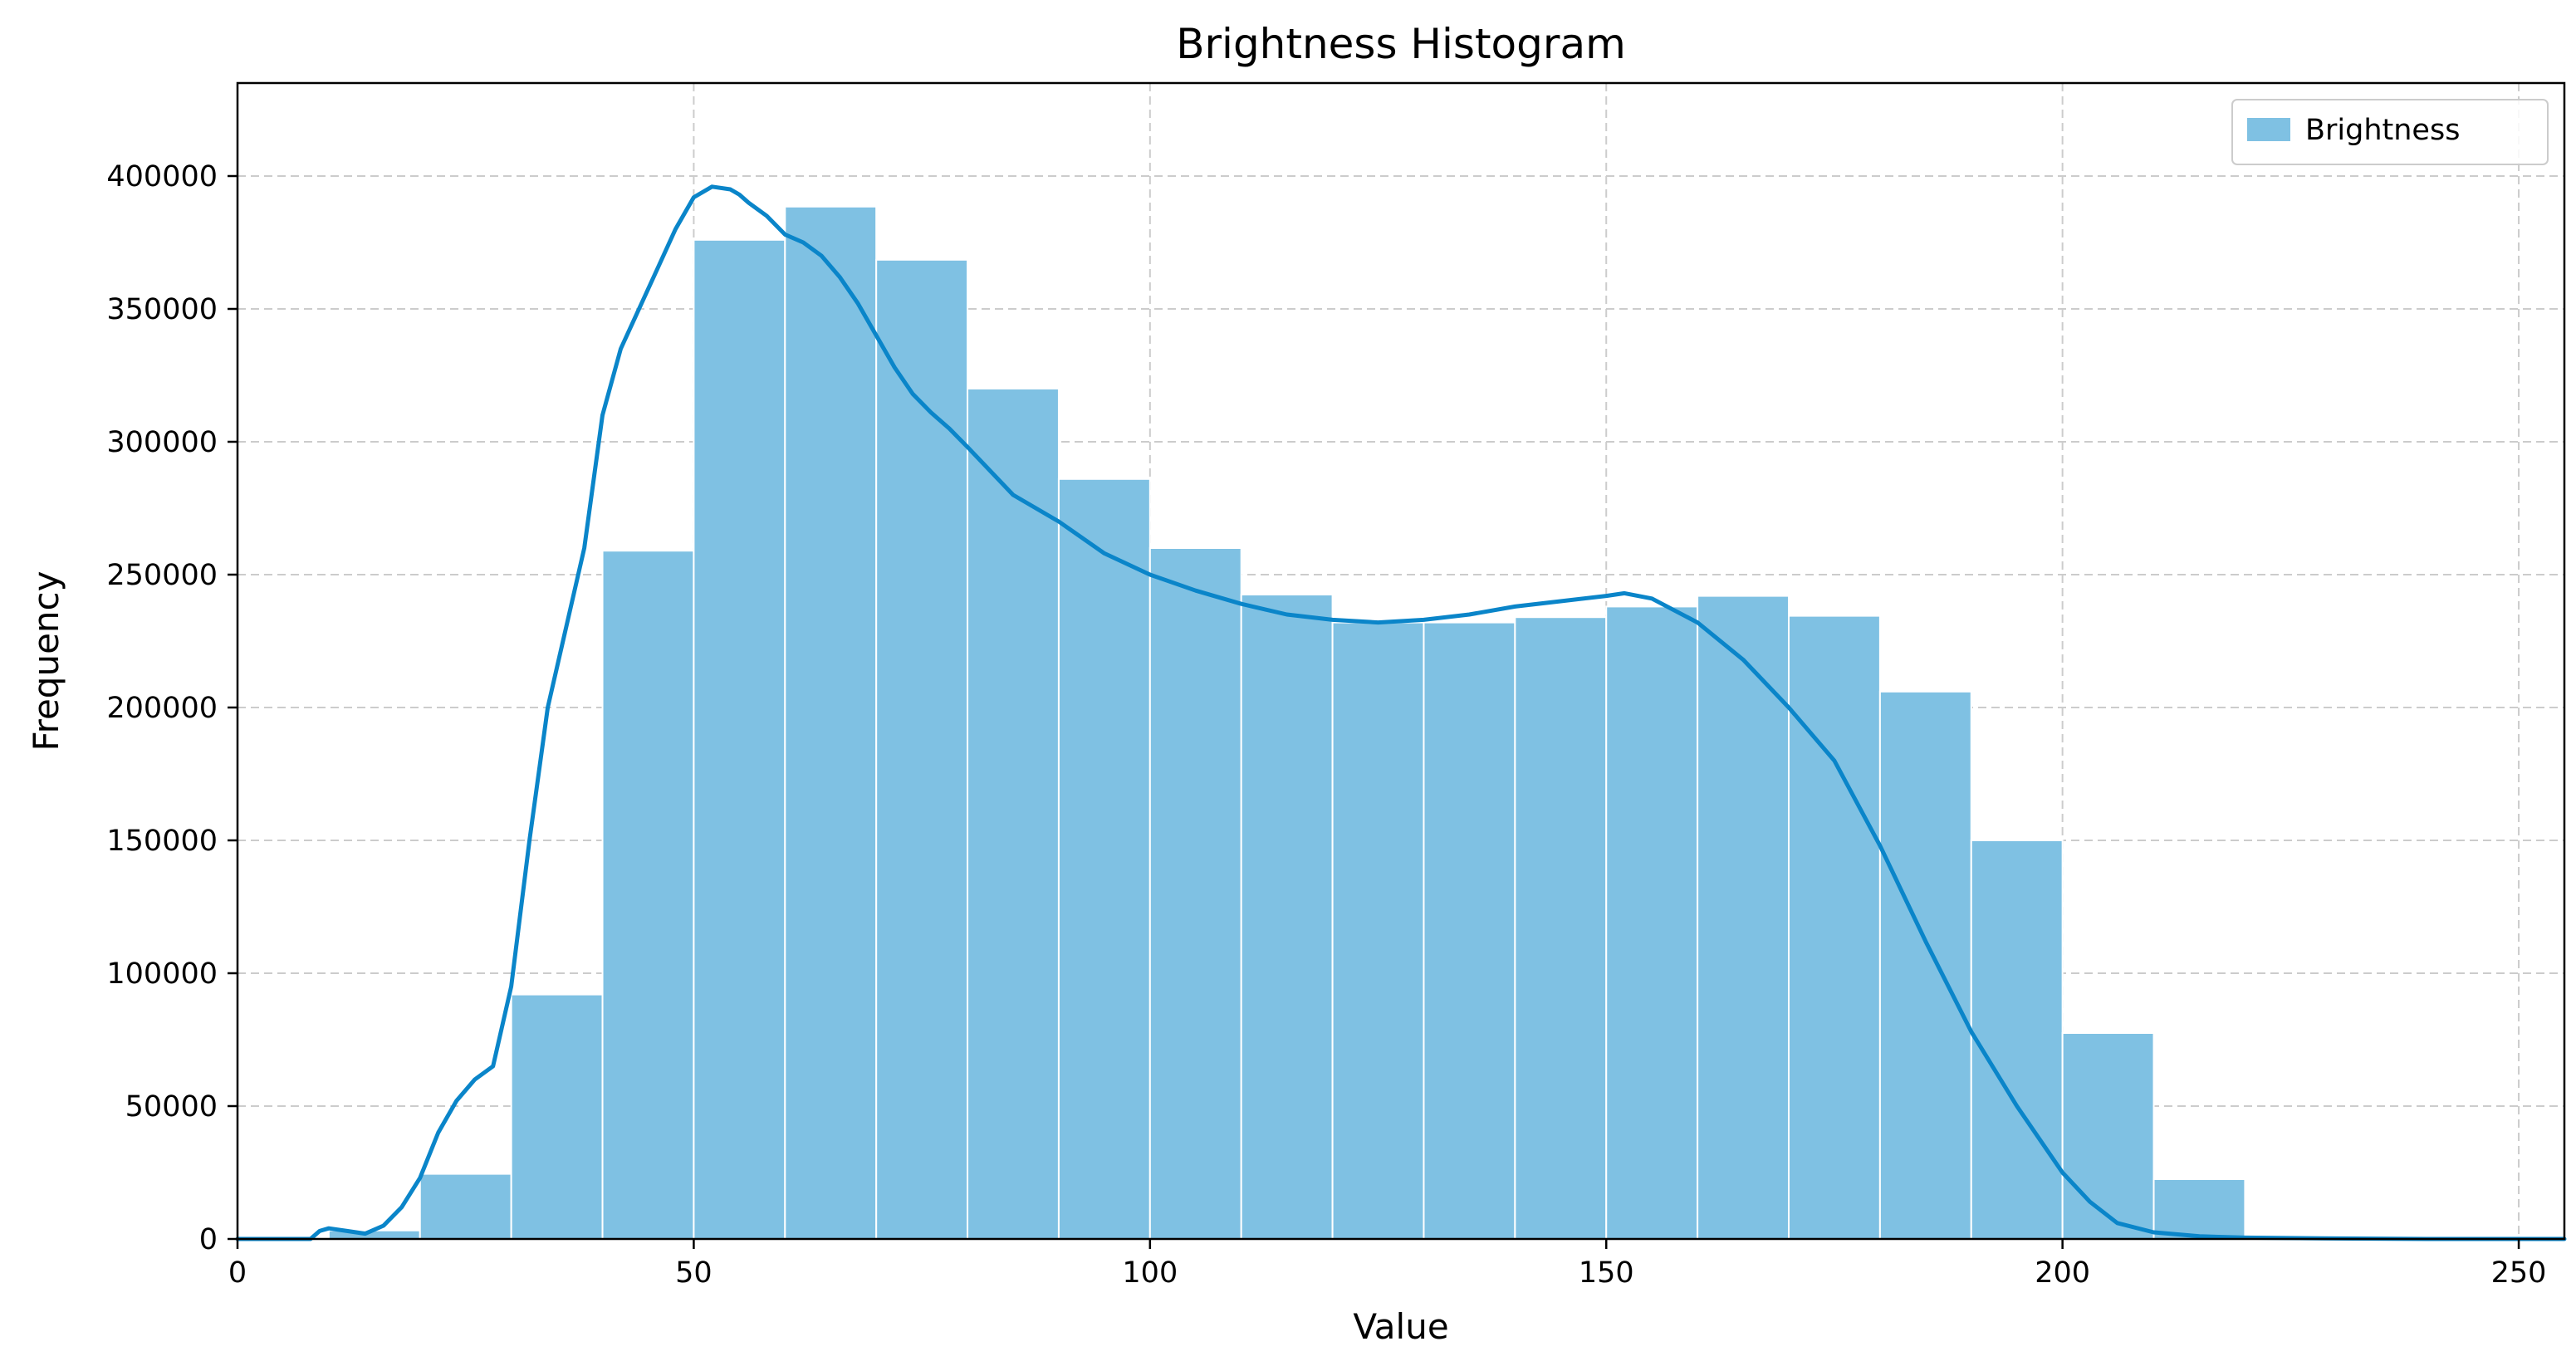 Image resolution: width=2576 pixels, height=1371 pixels. I want to click on y-tick-label-4: 200000, so click(162, 709).